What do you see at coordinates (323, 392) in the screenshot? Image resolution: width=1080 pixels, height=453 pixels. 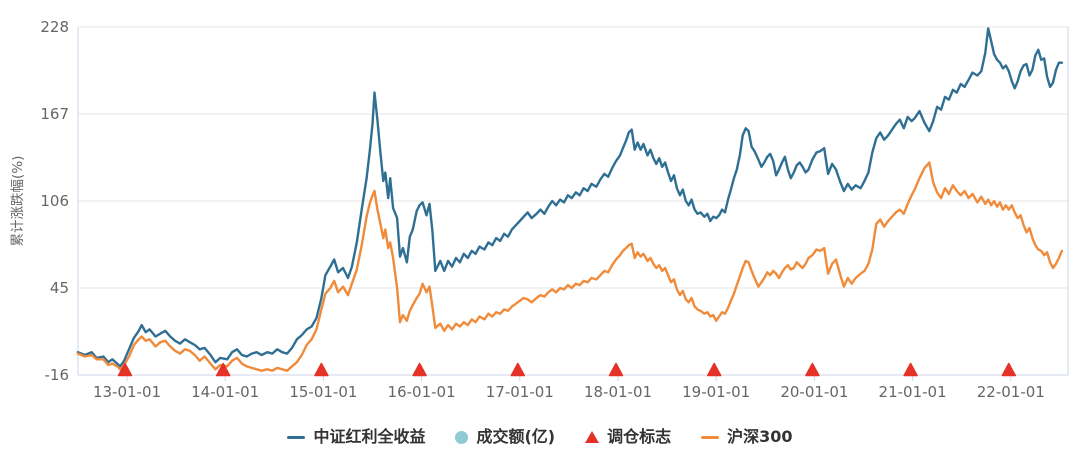 I see `x-axis-tick-label: 15-01-01` at bounding box center [323, 392].